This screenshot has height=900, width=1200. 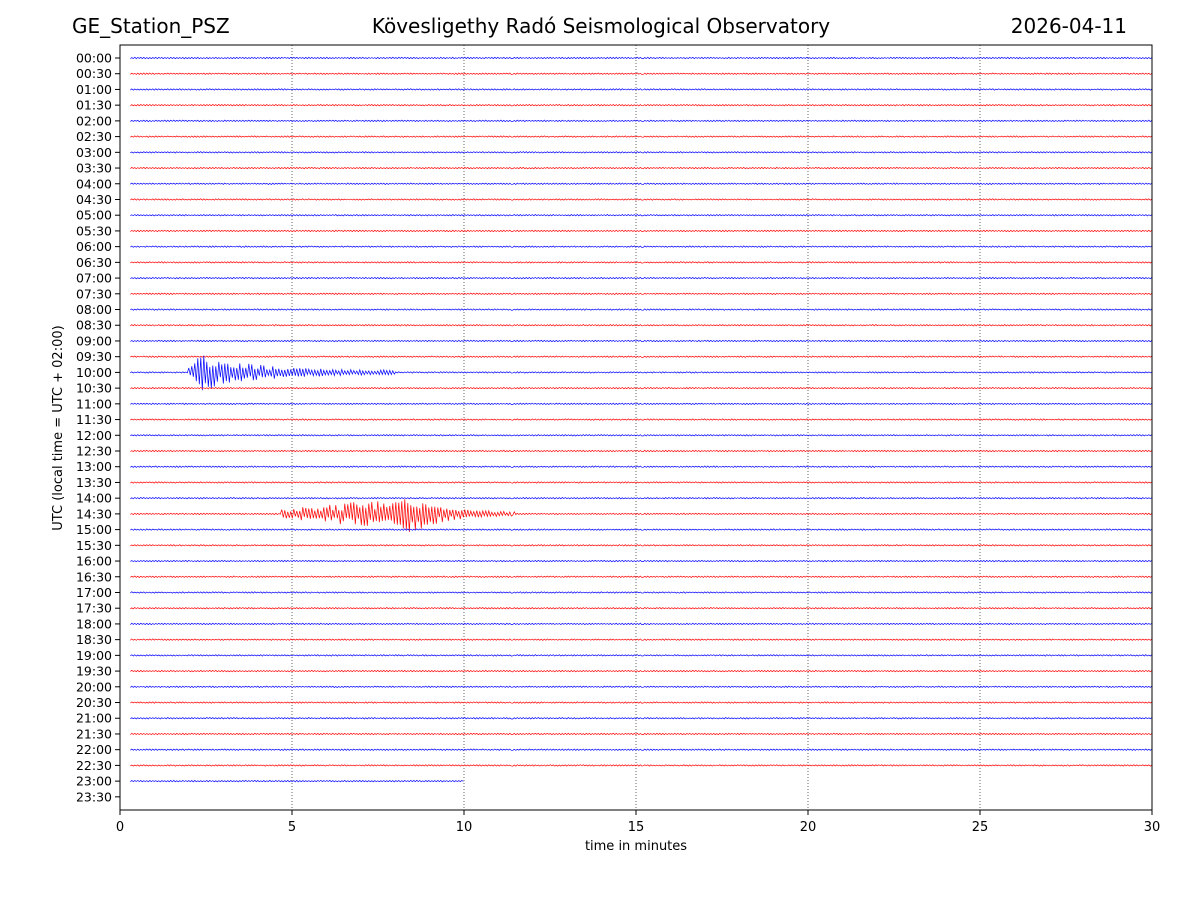 I want to click on y-tick-label: 02:00, so click(x=94, y=120).